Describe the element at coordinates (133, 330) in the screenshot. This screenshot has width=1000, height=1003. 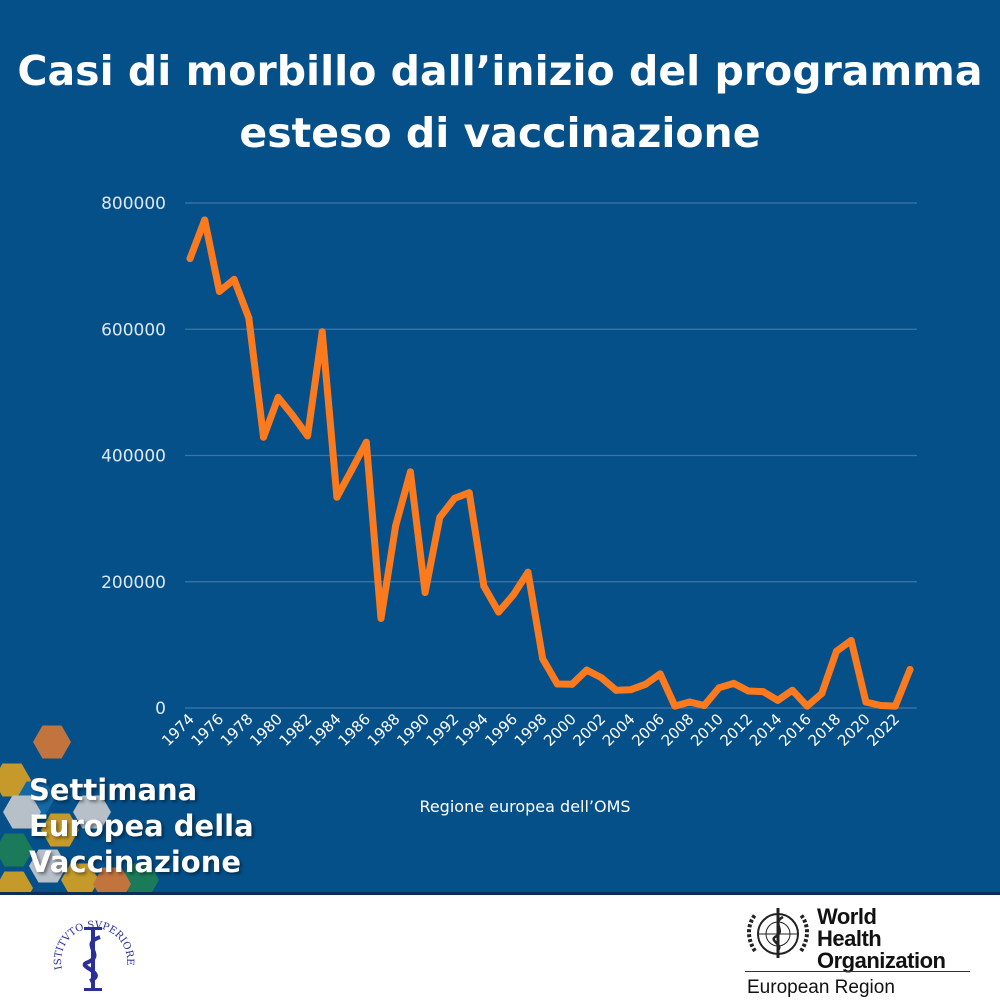
I see `y-tick-label: 600000` at that location.